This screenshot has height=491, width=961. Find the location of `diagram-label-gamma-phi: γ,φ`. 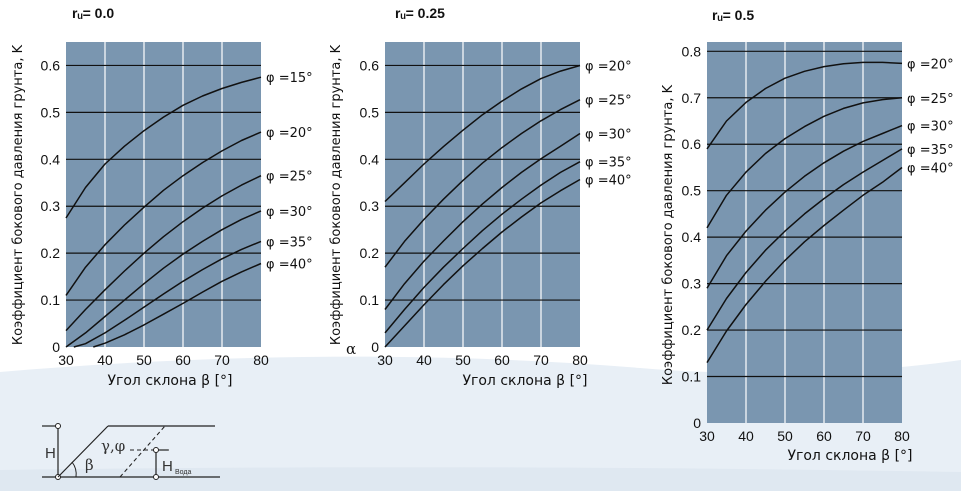

diagram-label-gamma-phi: γ,φ is located at coordinates (113, 446).